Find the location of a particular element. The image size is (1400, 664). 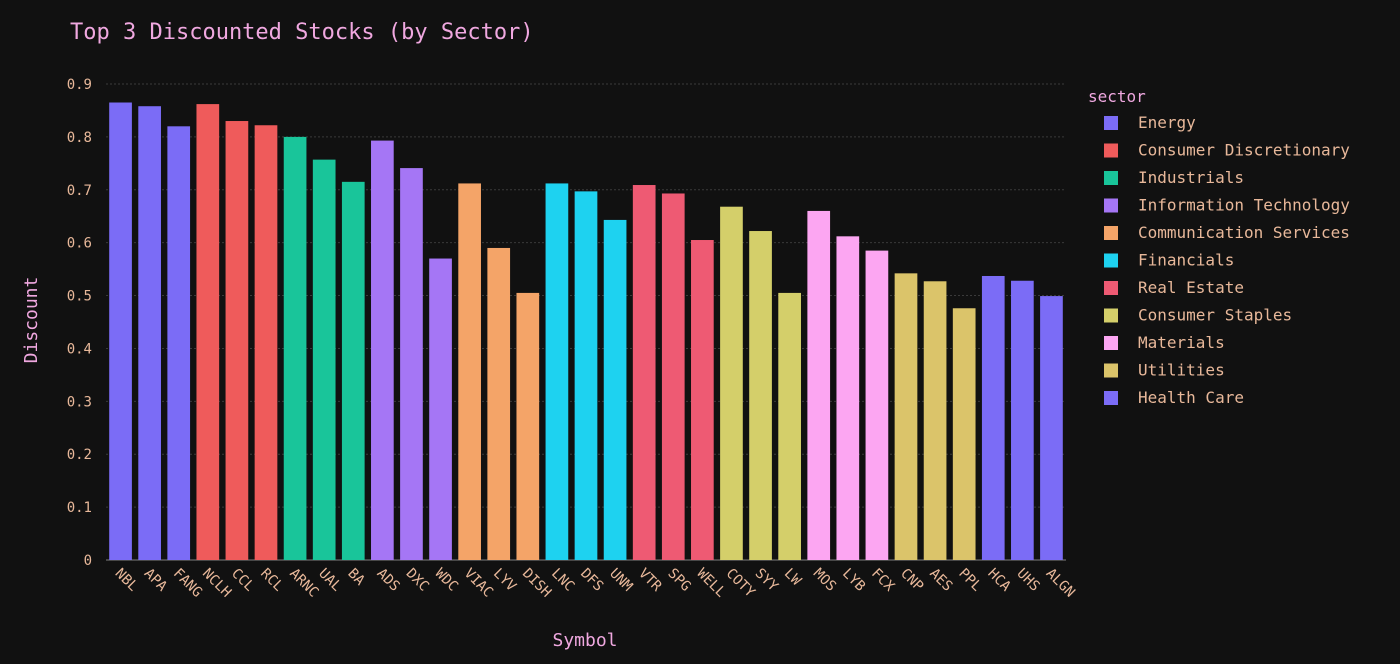

legend-item: Health Care is located at coordinates (1174, 397).